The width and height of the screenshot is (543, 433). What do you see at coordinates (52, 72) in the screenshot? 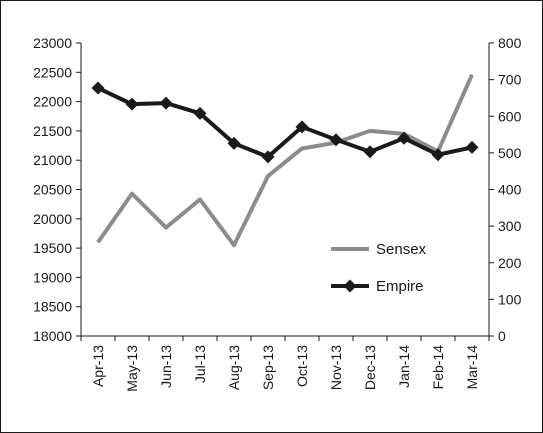
I see `left-axis-tick-label: 22500` at bounding box center [52, 72].